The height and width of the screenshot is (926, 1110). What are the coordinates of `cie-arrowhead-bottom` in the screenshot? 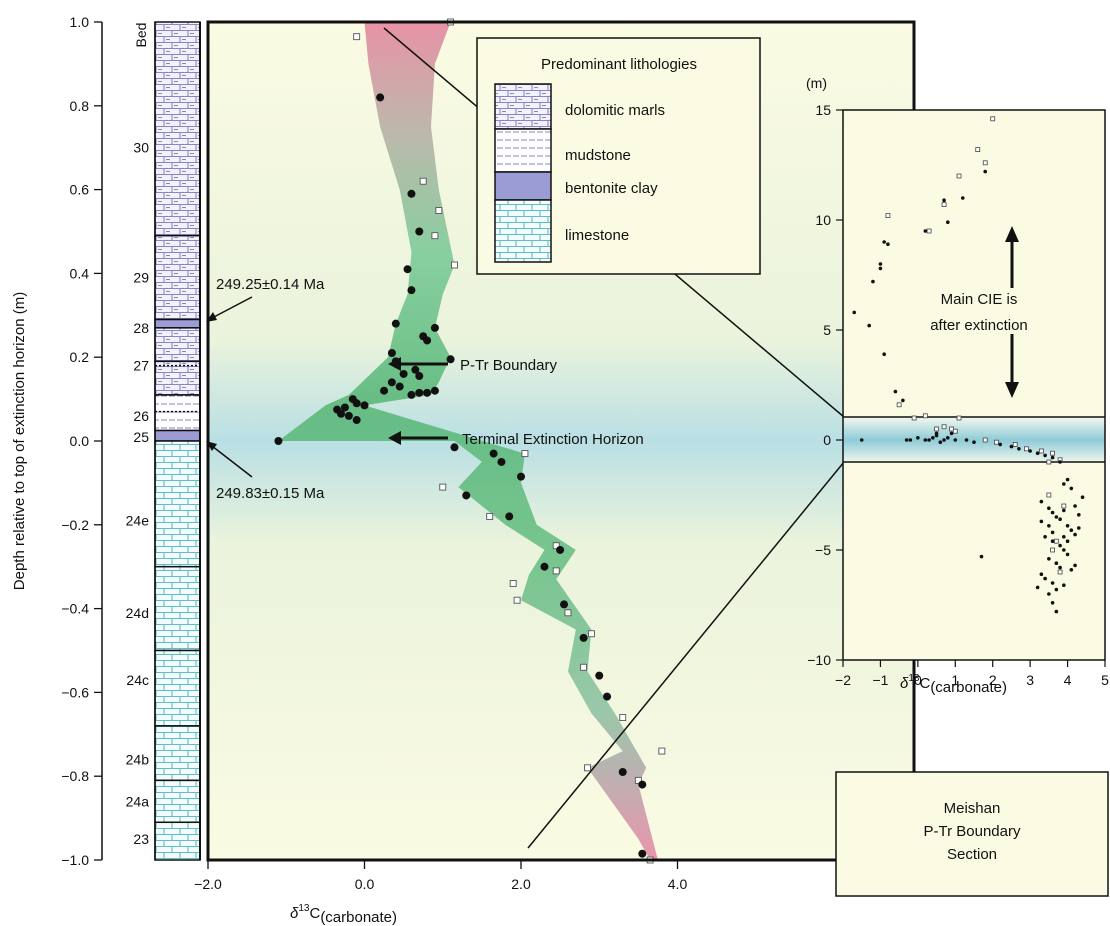 It's located at (1012, 390).